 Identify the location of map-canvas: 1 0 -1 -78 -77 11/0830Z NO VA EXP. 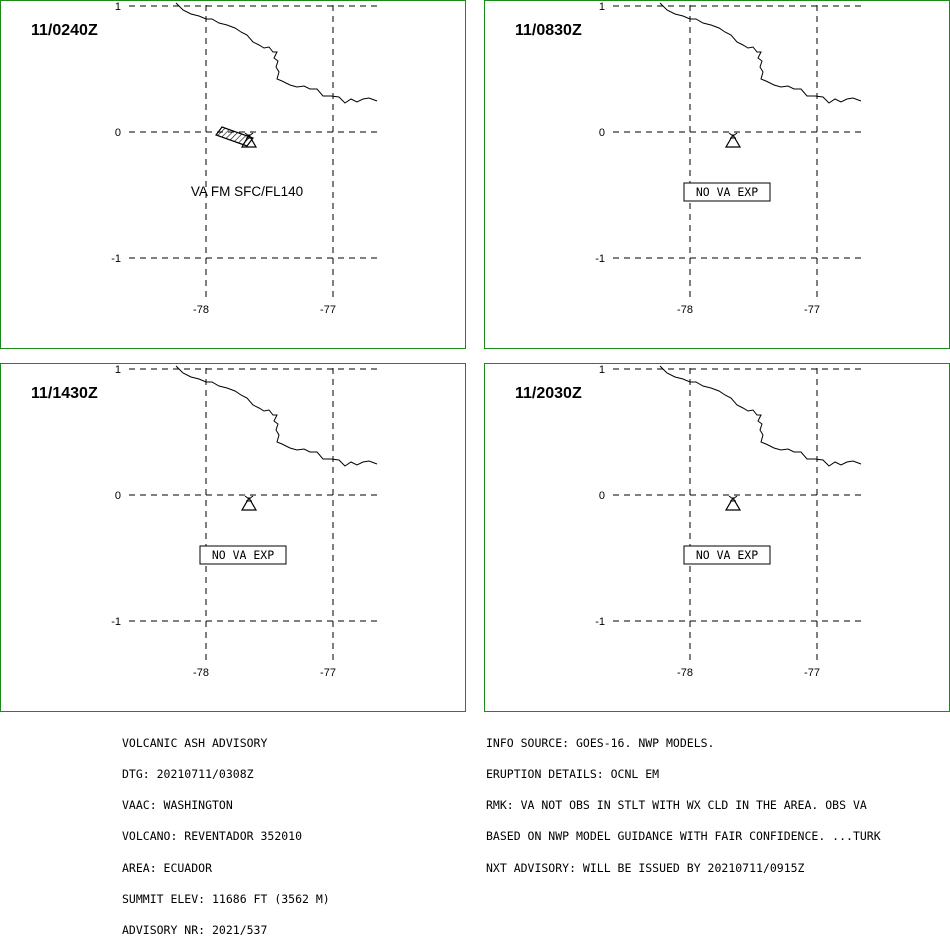
(688, 158).